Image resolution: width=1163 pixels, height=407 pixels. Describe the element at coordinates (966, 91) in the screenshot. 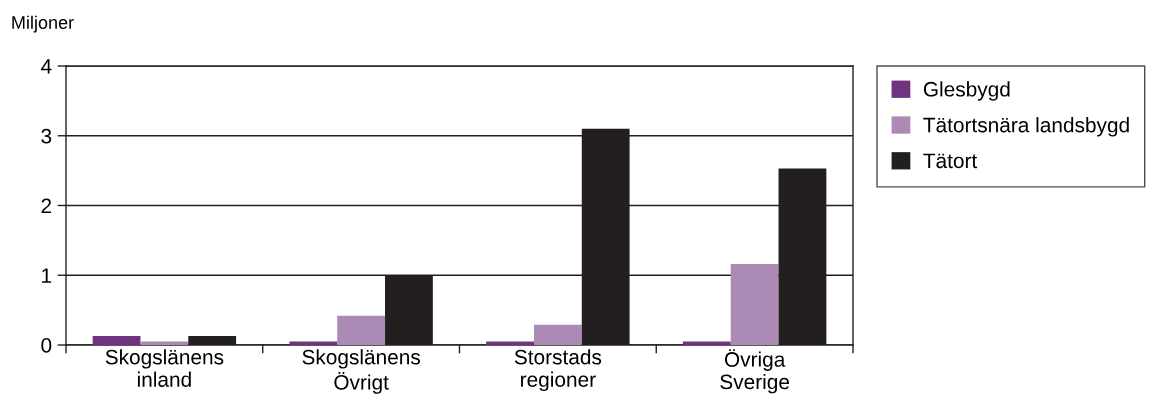

I see `legend-label: Glesbygd` at that location.